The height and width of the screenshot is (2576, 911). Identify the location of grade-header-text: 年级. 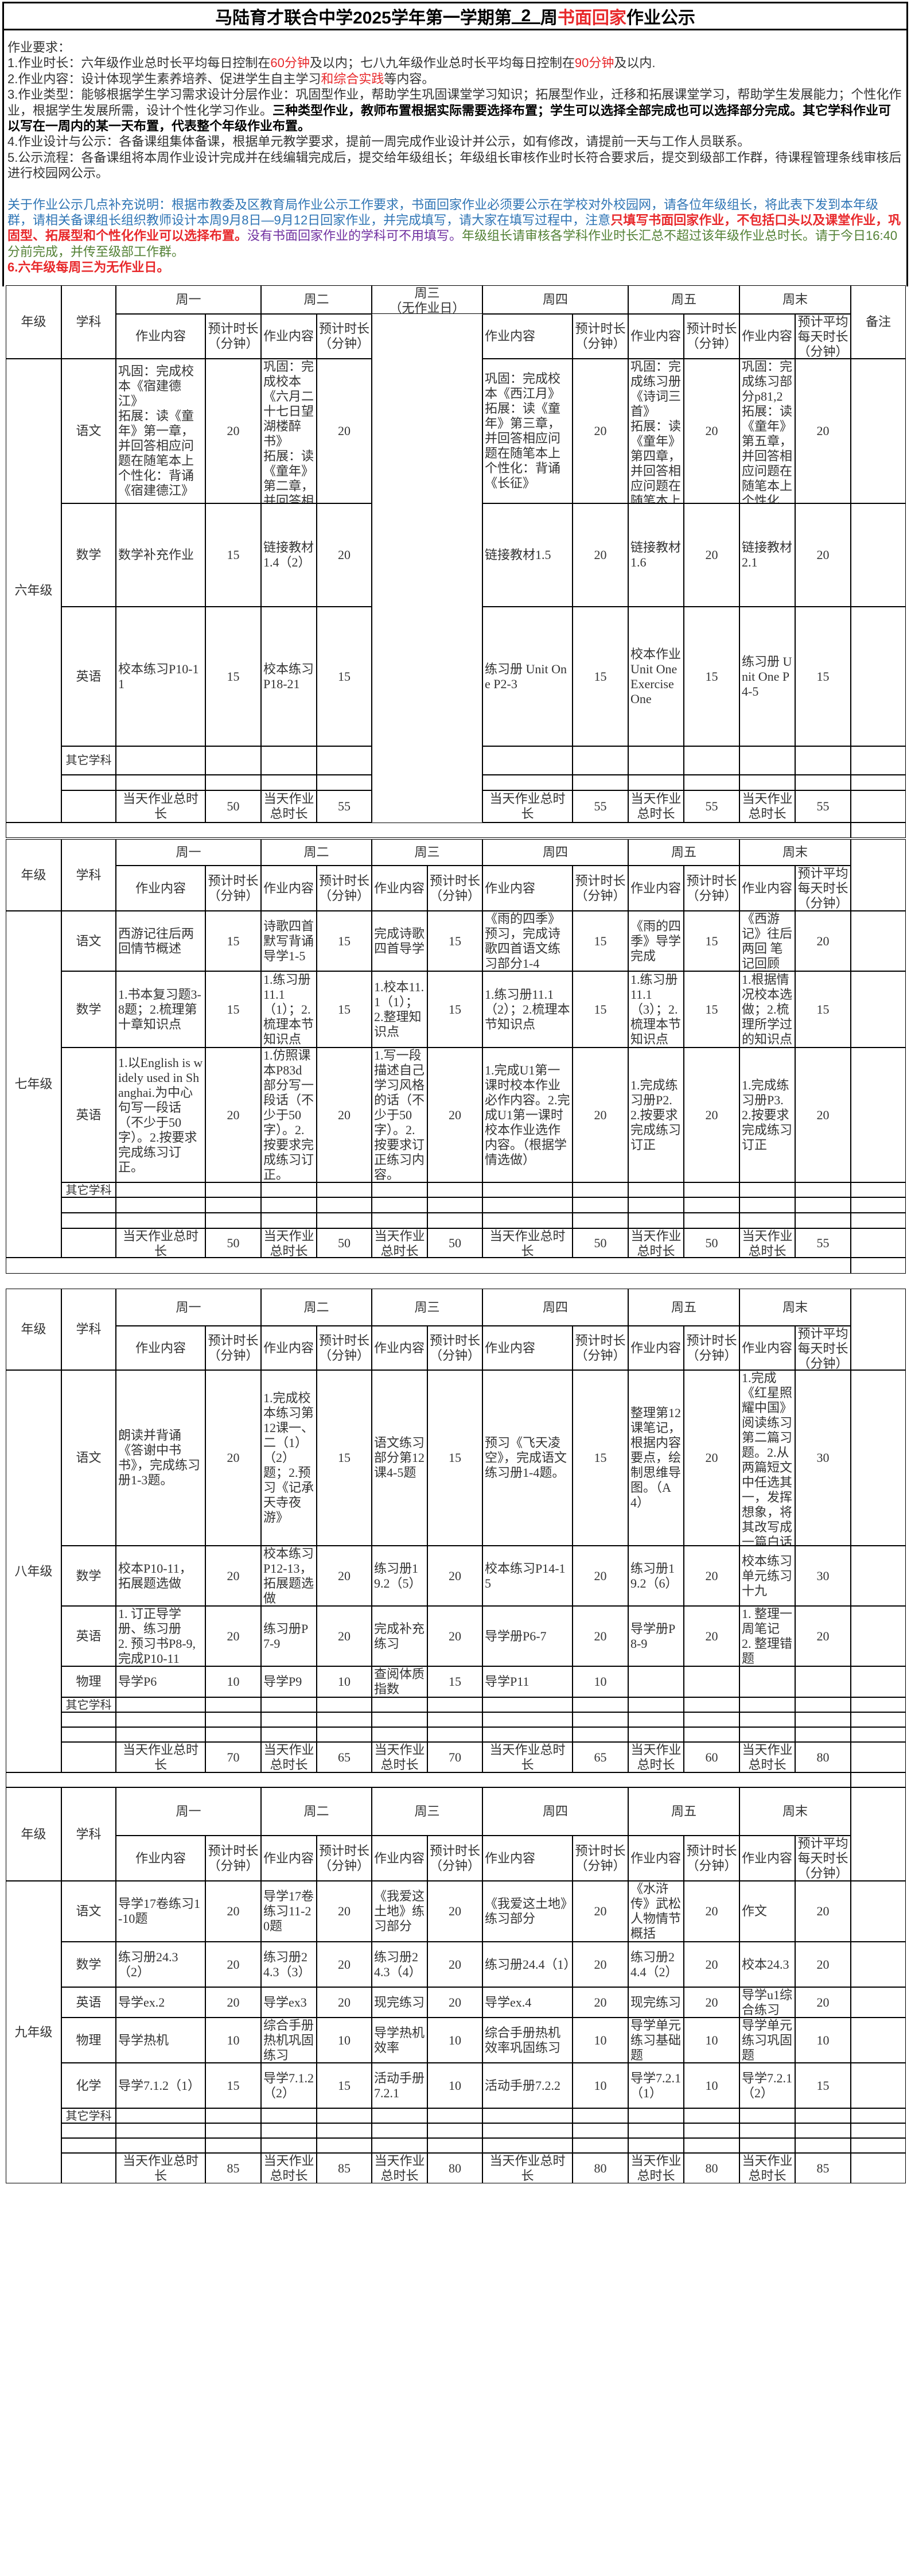
(33, 1833).